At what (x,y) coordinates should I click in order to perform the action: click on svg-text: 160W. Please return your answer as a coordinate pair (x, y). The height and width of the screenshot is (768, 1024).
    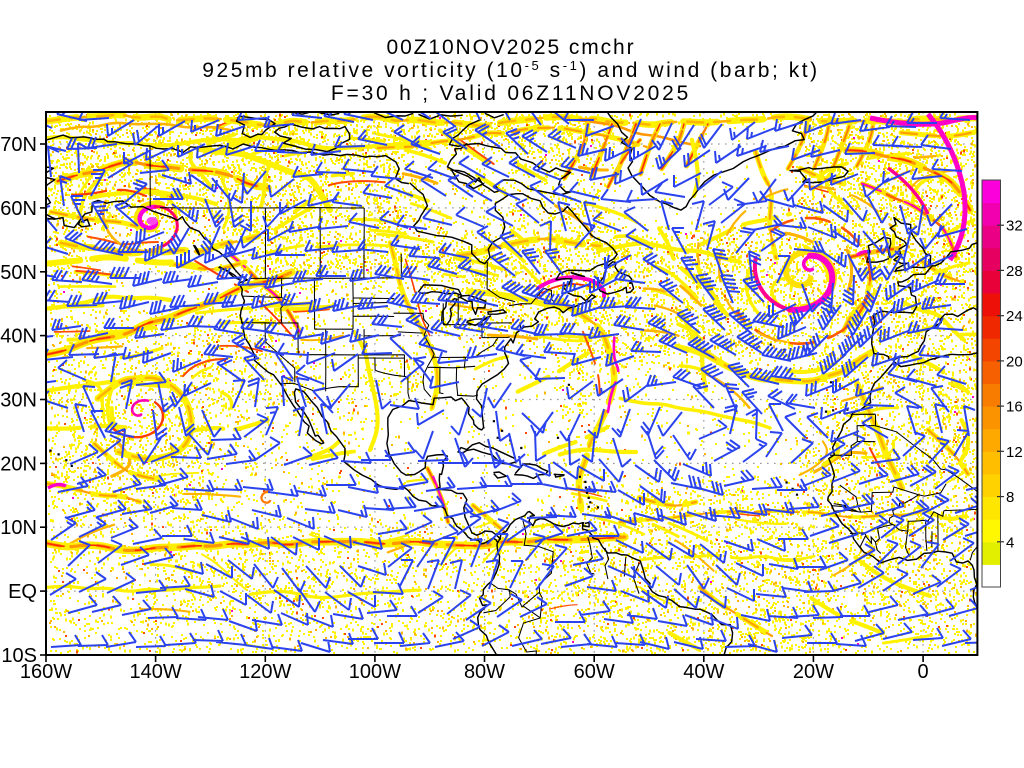
    Looking at the image, I should click on (46, 672).